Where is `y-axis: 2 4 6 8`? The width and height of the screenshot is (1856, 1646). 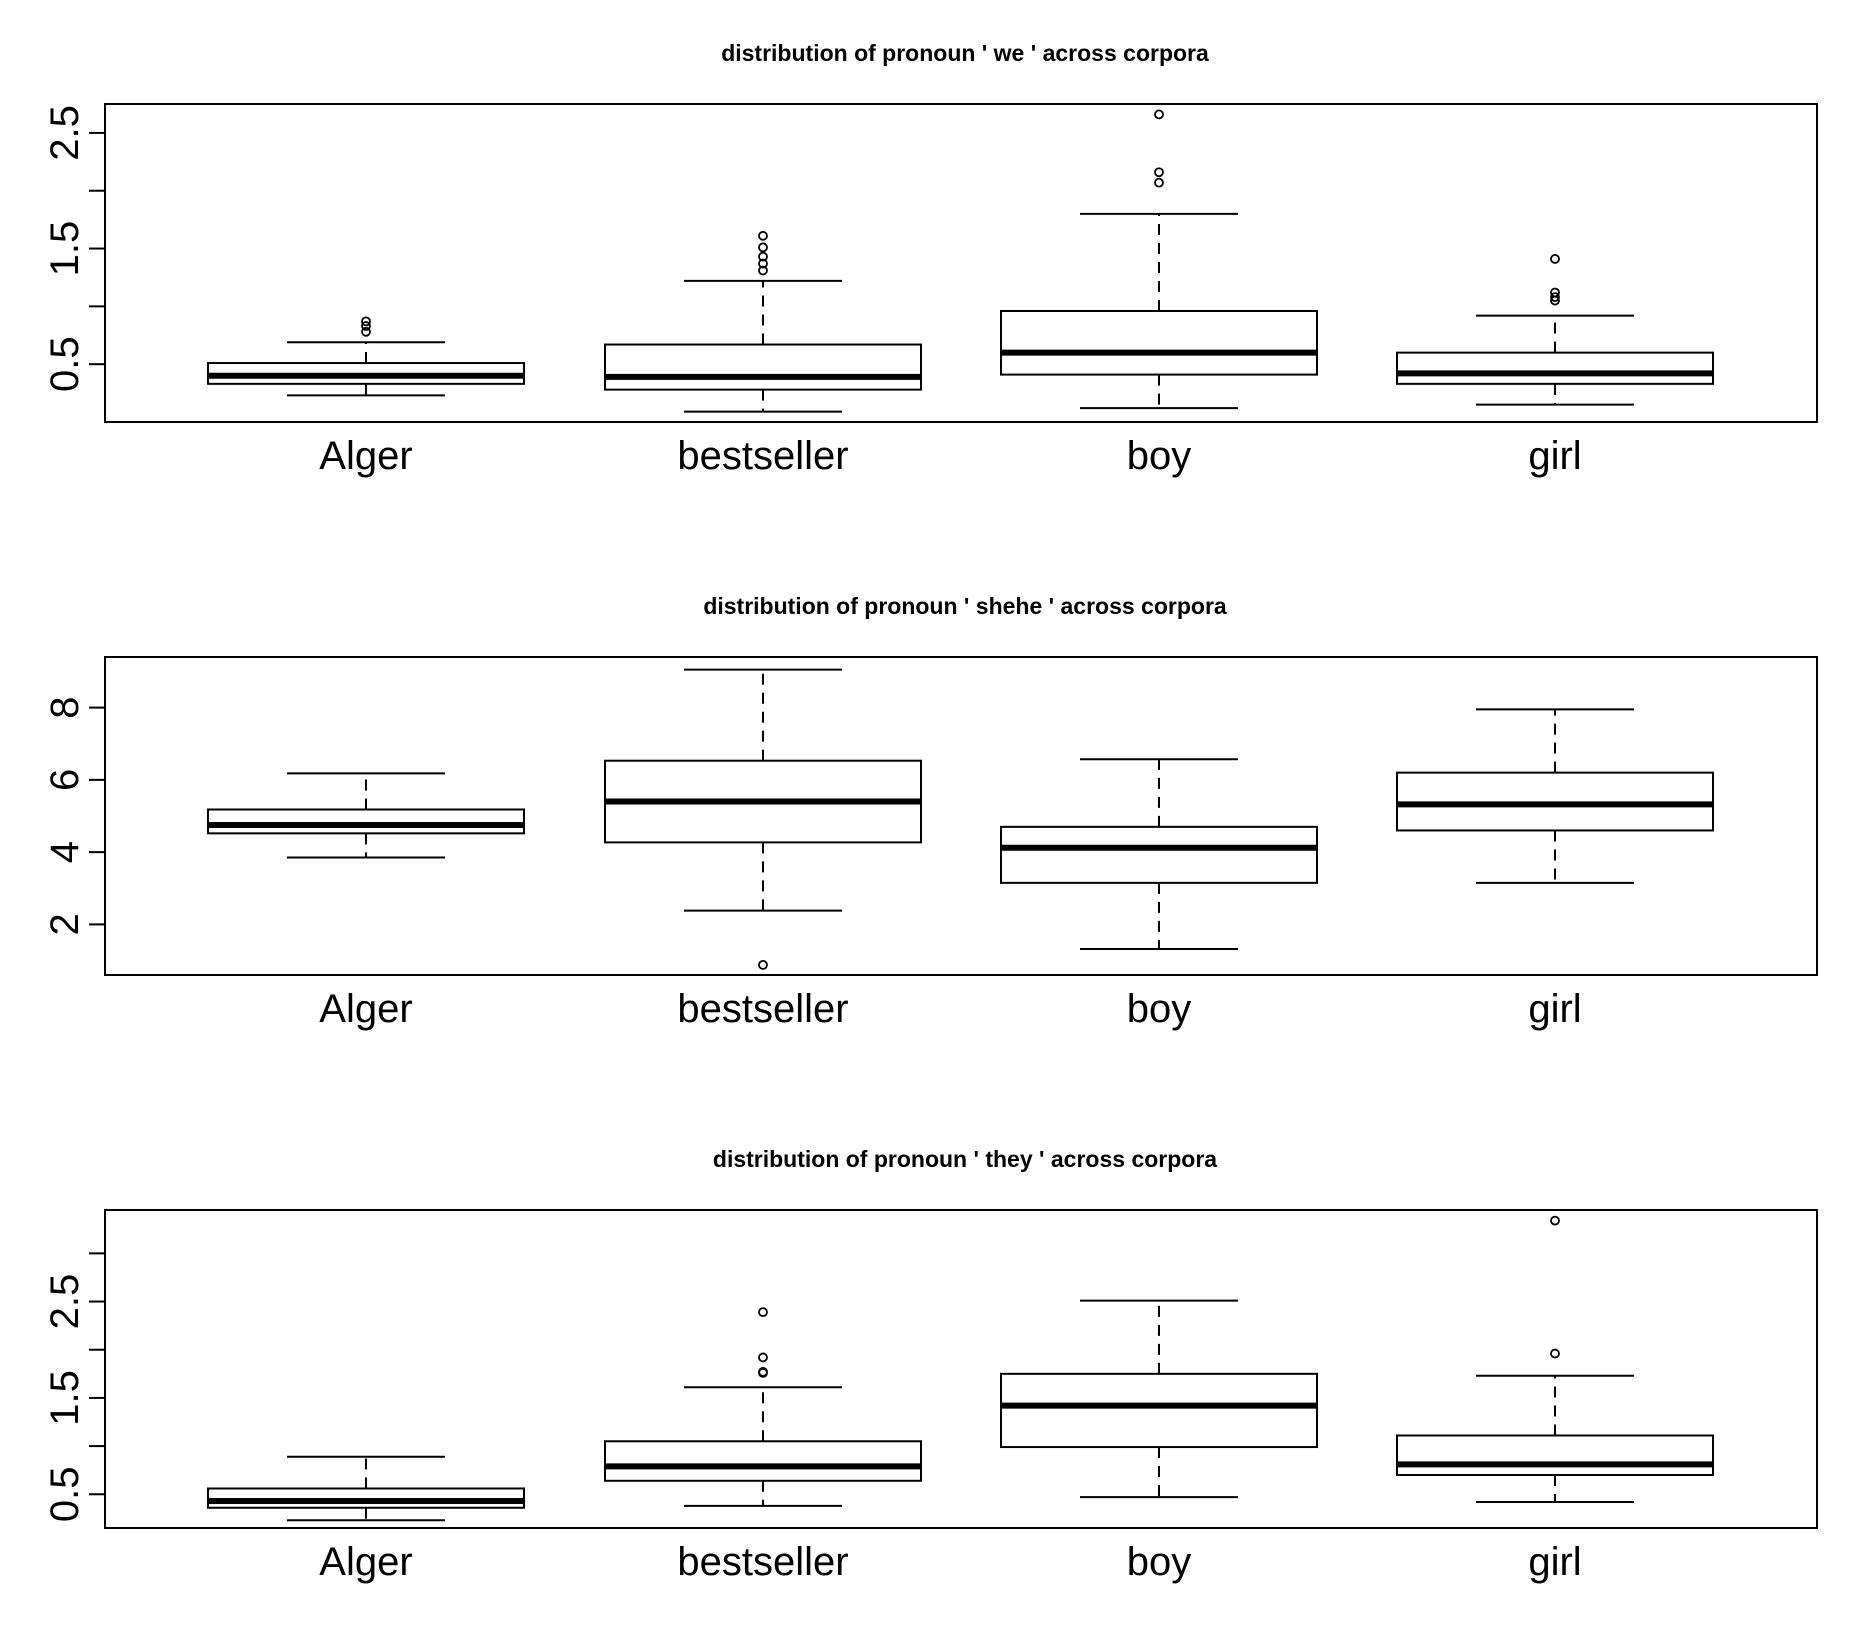 y-axis: 2 4 6 8 is located at coordinates (74, 816).